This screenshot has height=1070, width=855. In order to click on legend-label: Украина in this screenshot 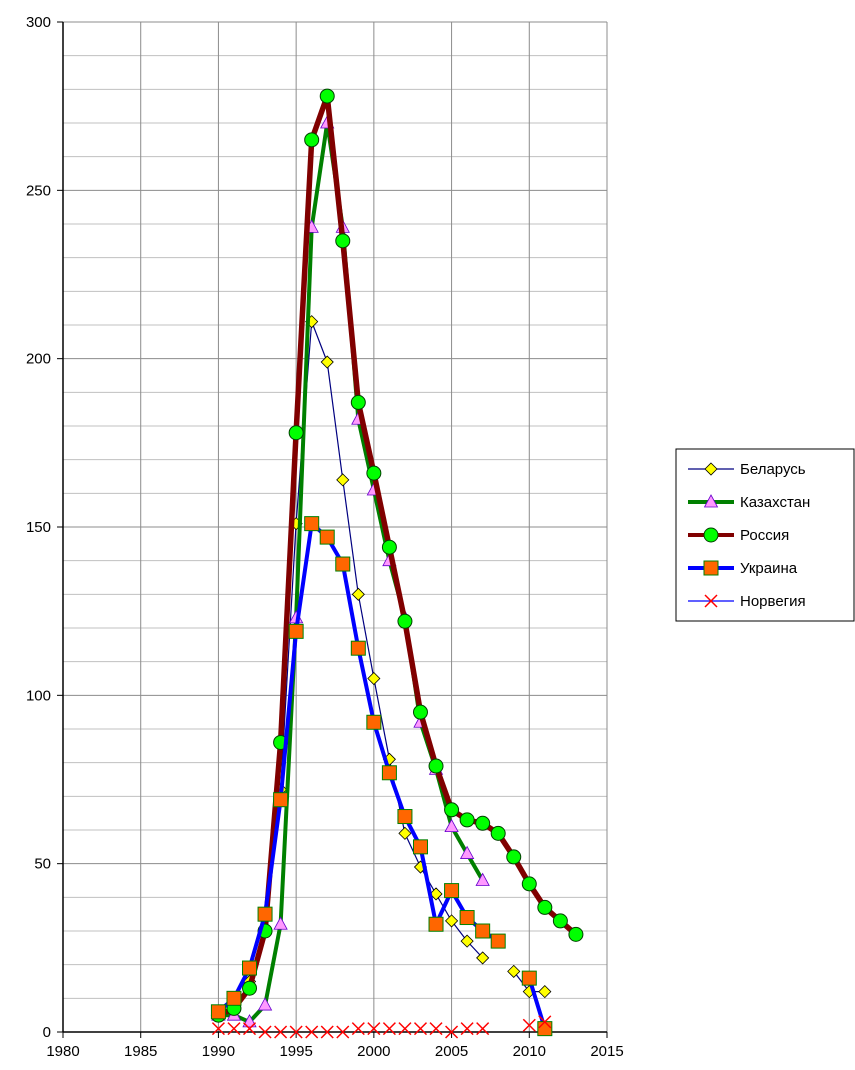, I will do `click(769, 568)`.